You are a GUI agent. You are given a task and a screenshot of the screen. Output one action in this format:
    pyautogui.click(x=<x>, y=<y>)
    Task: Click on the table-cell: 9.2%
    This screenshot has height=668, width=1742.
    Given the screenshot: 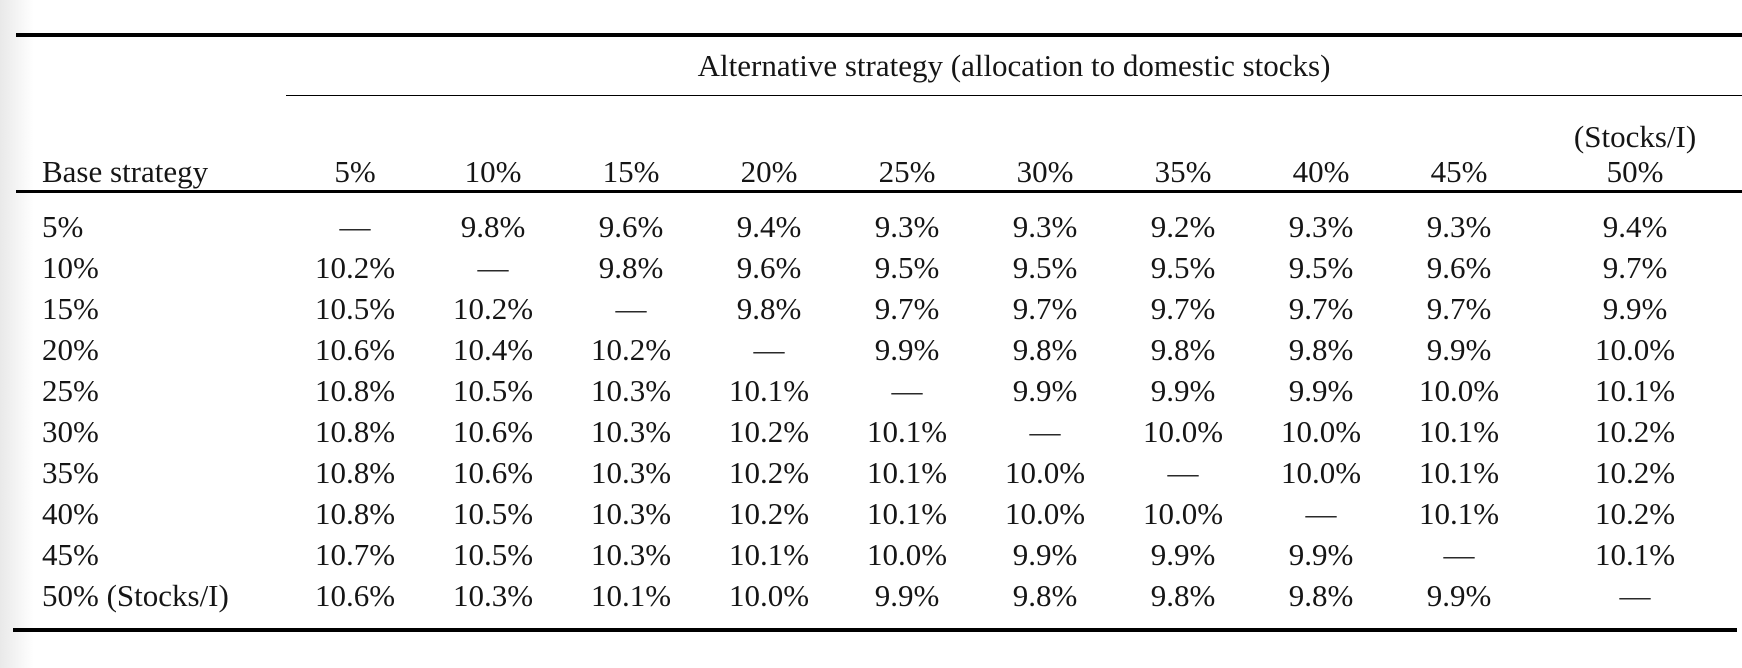 What is the action you would take?
    pyautogui.click(x=1183, y=226)
    